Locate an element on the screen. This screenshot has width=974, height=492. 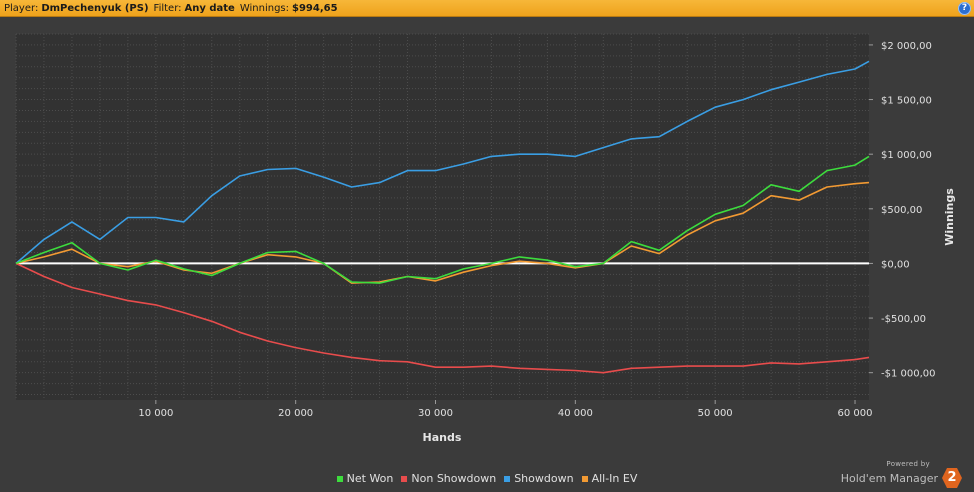
x-tick-label: 60 000 is located at coordinates (855, 413).